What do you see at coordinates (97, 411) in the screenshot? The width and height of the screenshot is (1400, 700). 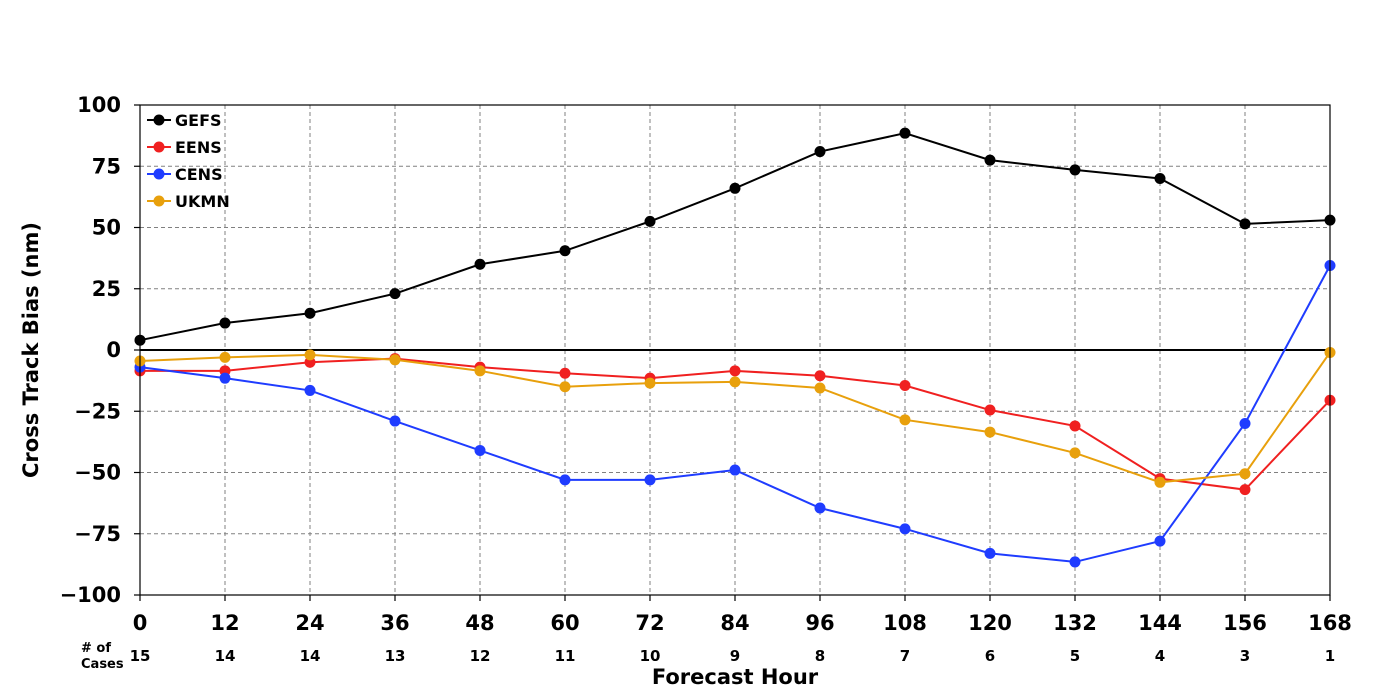 I see `y-tick-label: −25` at bounding box center [97, 411].